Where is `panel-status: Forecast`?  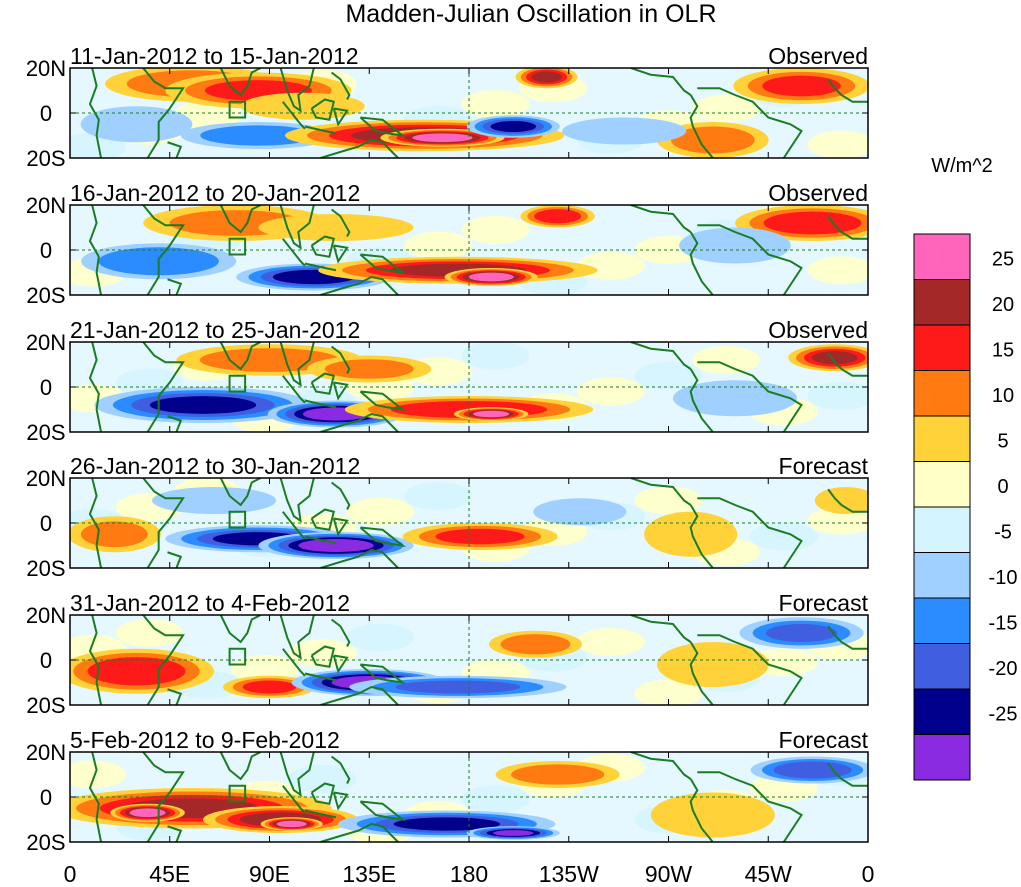 panel-status: Forecast is located at coordinates (824, 740).